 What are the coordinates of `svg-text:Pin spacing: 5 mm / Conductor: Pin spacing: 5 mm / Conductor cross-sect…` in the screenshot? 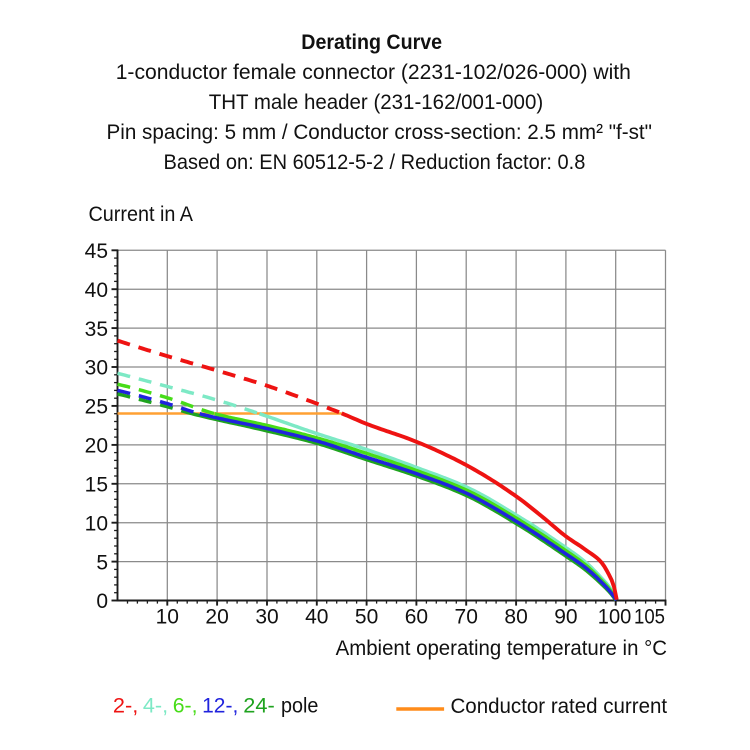 It's located at (380, 132).